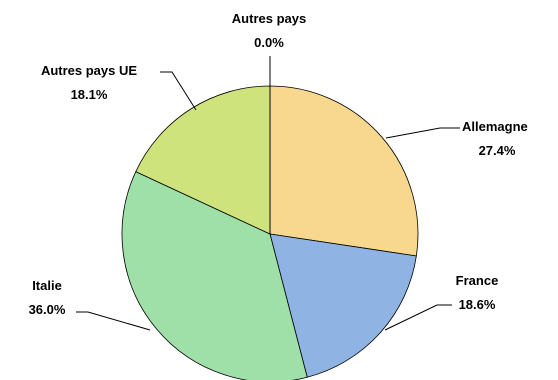  Describe the element at coordinates (343, 305) in the screenshot. I see `pie-slice-france` at that location.